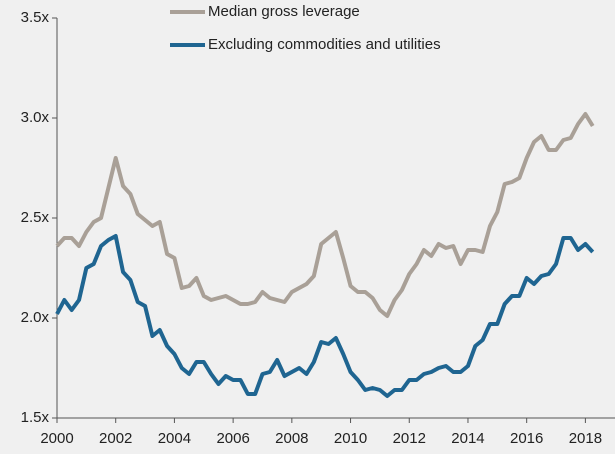 The image size is (615, 454). Describe the element at coordinates (291, 438) in the screenshot. I see `x-tick-label: 2008` at that location.